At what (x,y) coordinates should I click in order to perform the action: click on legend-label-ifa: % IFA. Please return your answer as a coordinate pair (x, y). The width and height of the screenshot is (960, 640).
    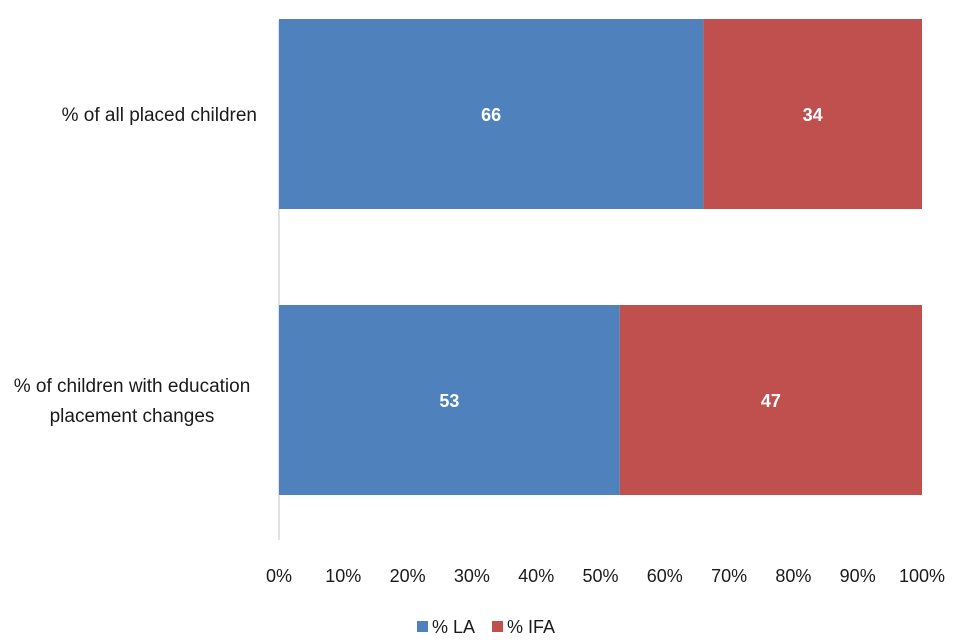
    Looking at the image, I should click on (531, 627).